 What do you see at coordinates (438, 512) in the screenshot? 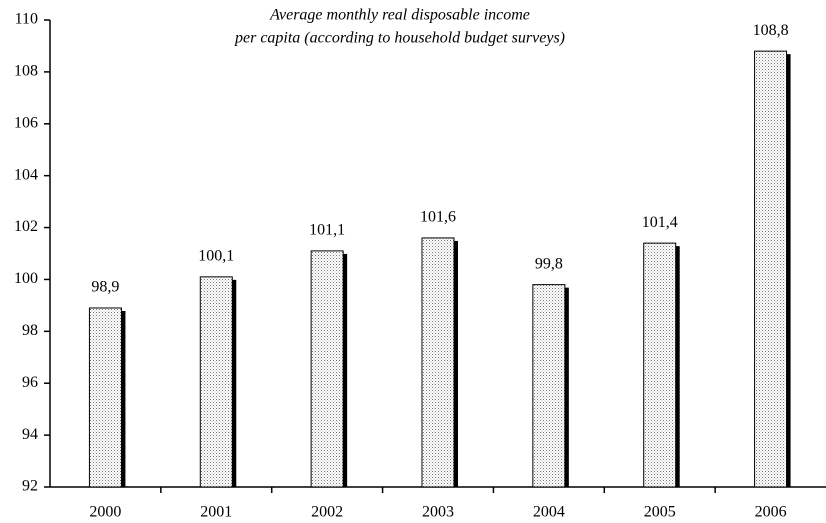
I see `x-tick-label: 2003` at bounding box center [438, 512].